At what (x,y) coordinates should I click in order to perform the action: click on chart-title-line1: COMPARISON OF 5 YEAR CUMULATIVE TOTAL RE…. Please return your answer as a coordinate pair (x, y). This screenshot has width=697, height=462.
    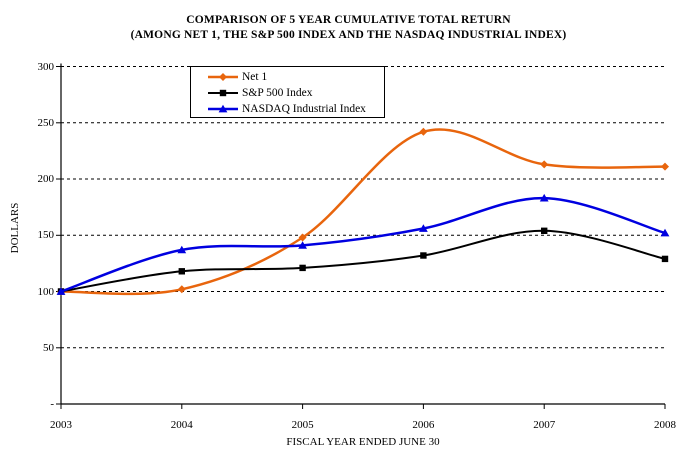
    Looking at the image, I should click on (348, 20).